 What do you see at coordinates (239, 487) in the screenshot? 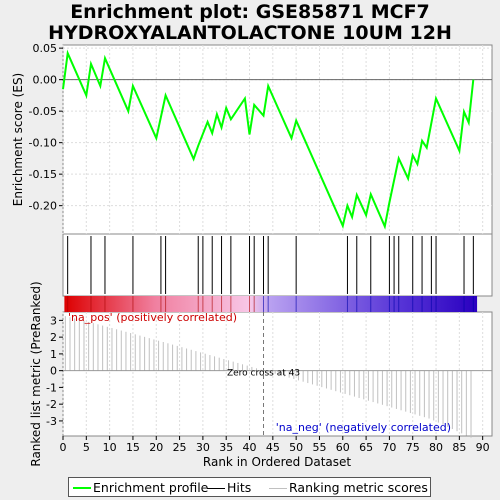
I see `legend-label-hits: Hits` at bounding box center [239, 487].